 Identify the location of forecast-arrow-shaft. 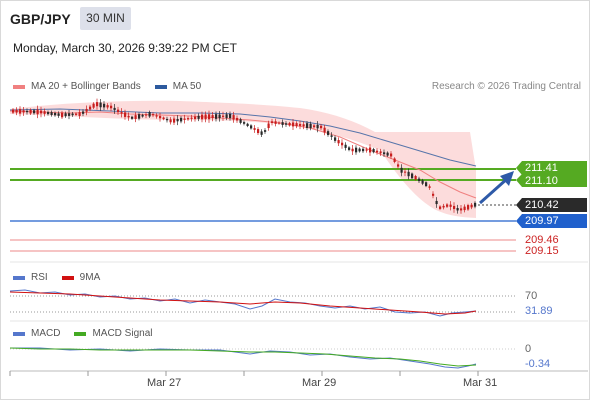
(494, 190).